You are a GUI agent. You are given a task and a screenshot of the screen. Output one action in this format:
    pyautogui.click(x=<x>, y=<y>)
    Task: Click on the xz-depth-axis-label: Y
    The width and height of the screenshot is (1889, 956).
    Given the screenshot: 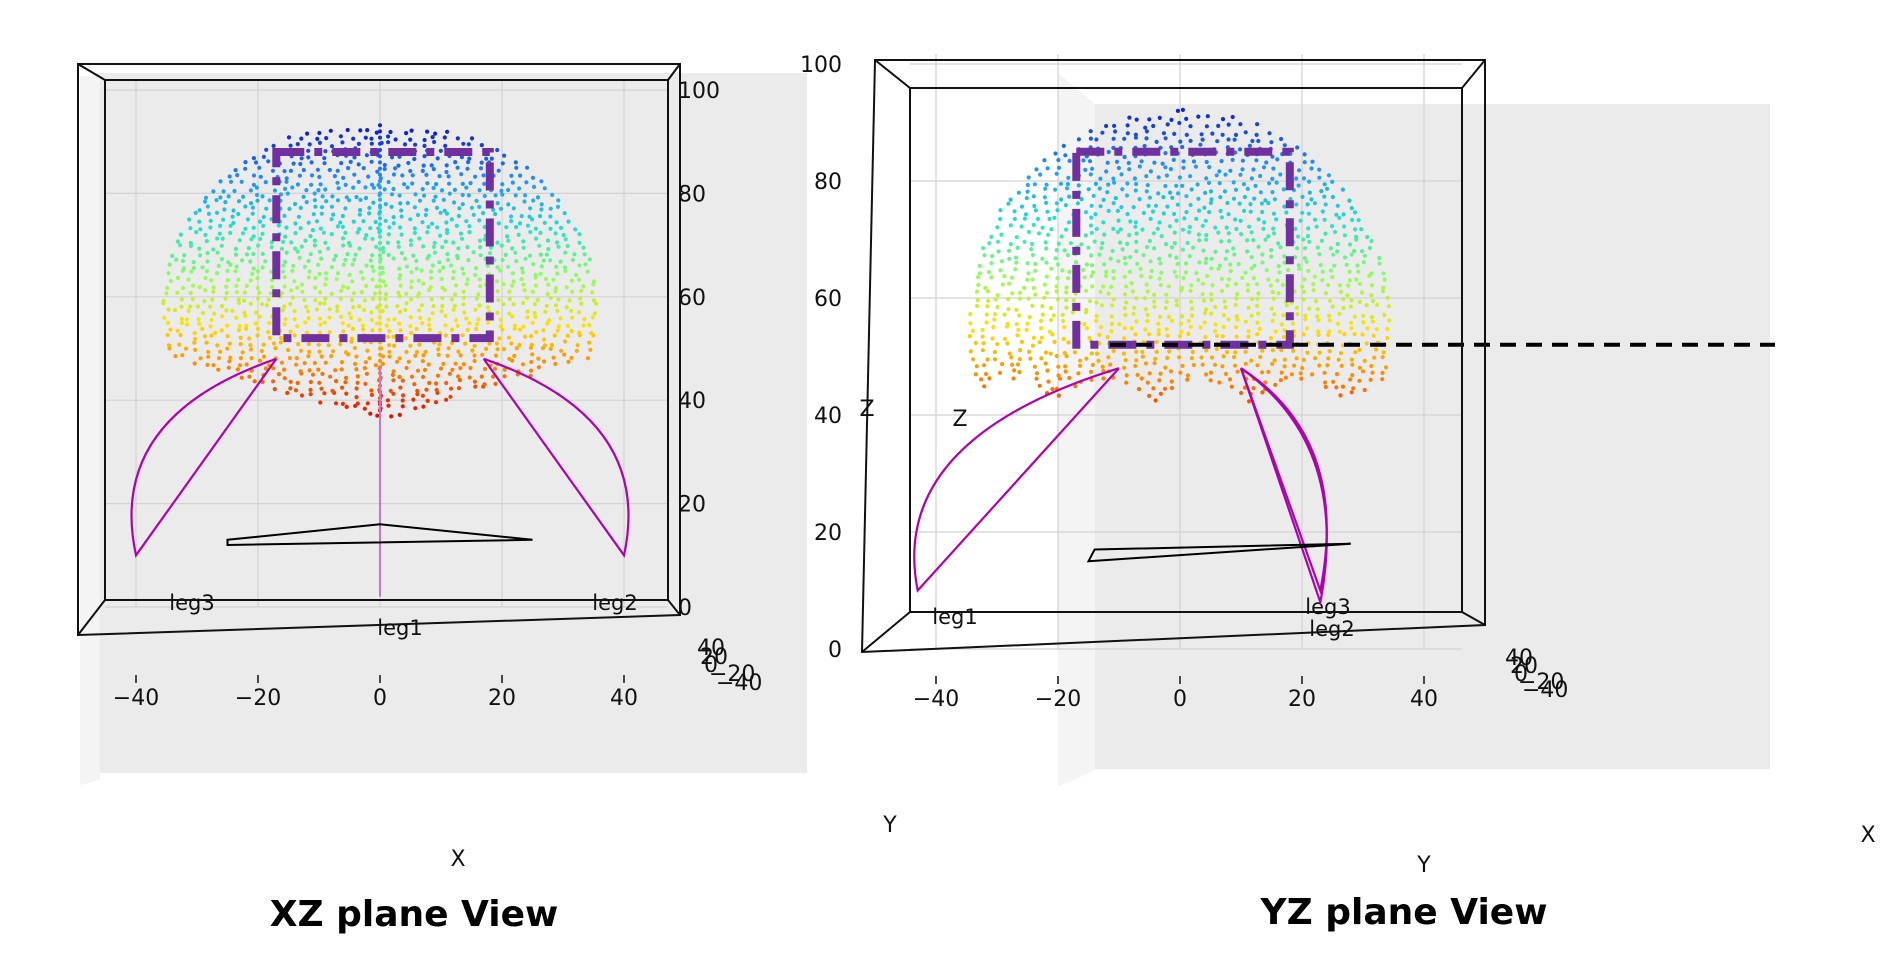 What is the action you would take?
    pyautogui.click(x=889, y=825)
    